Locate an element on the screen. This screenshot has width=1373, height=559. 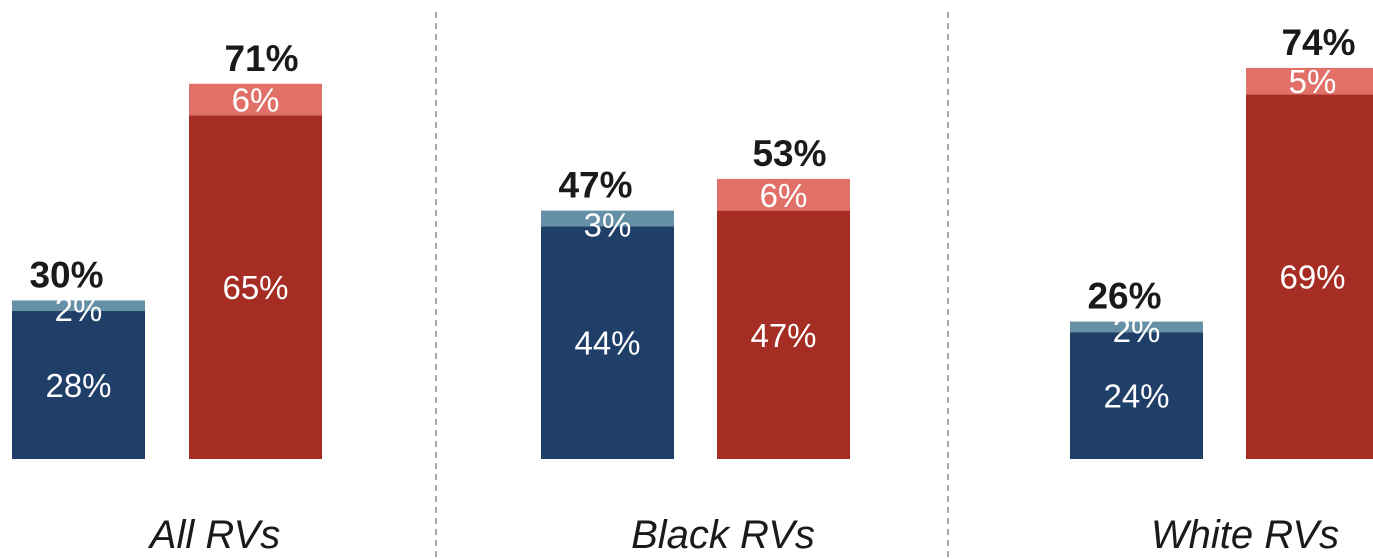
segment-label: 24% is located at coordinates (1136, 396).